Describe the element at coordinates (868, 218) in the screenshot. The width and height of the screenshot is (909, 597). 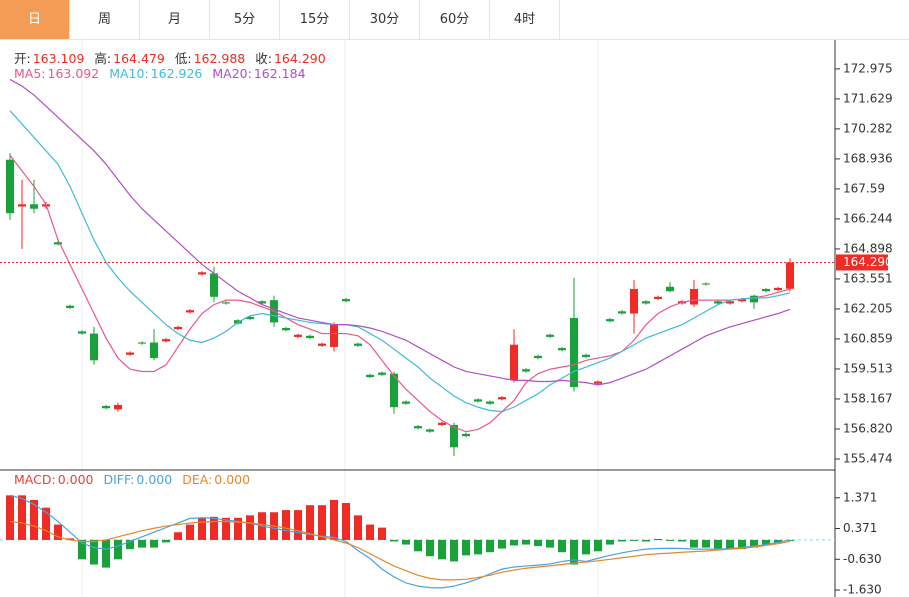
I see `y-tick-label: 166.244` at that location.